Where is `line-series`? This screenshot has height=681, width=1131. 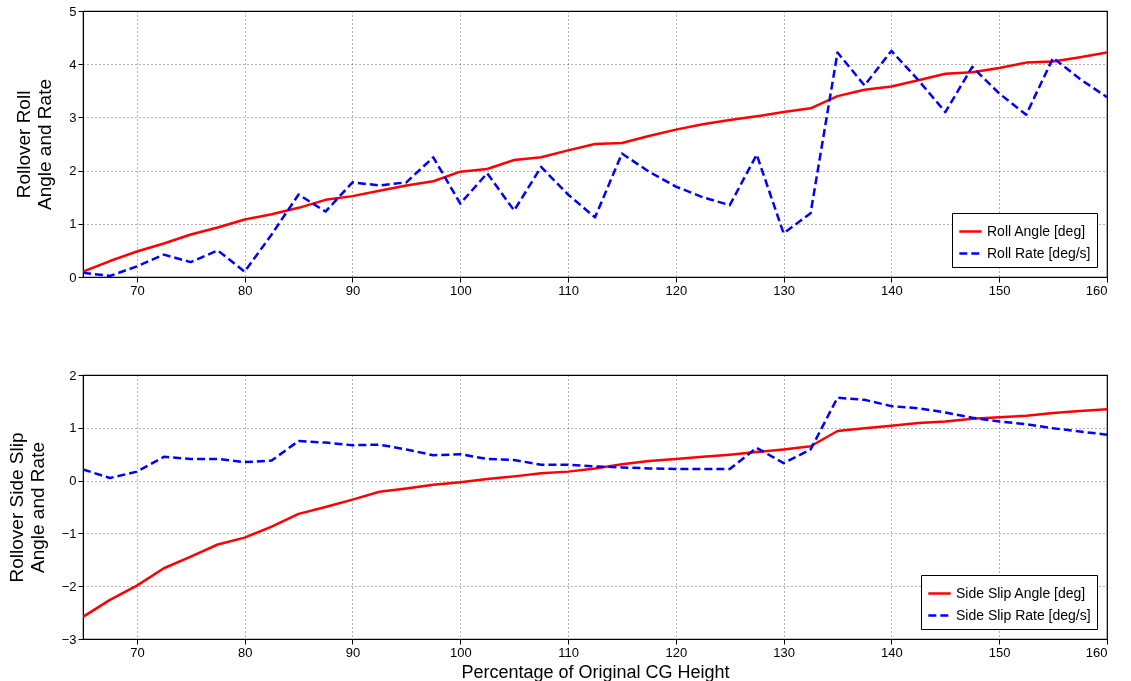
line-series is located at coordinates (595, 438).